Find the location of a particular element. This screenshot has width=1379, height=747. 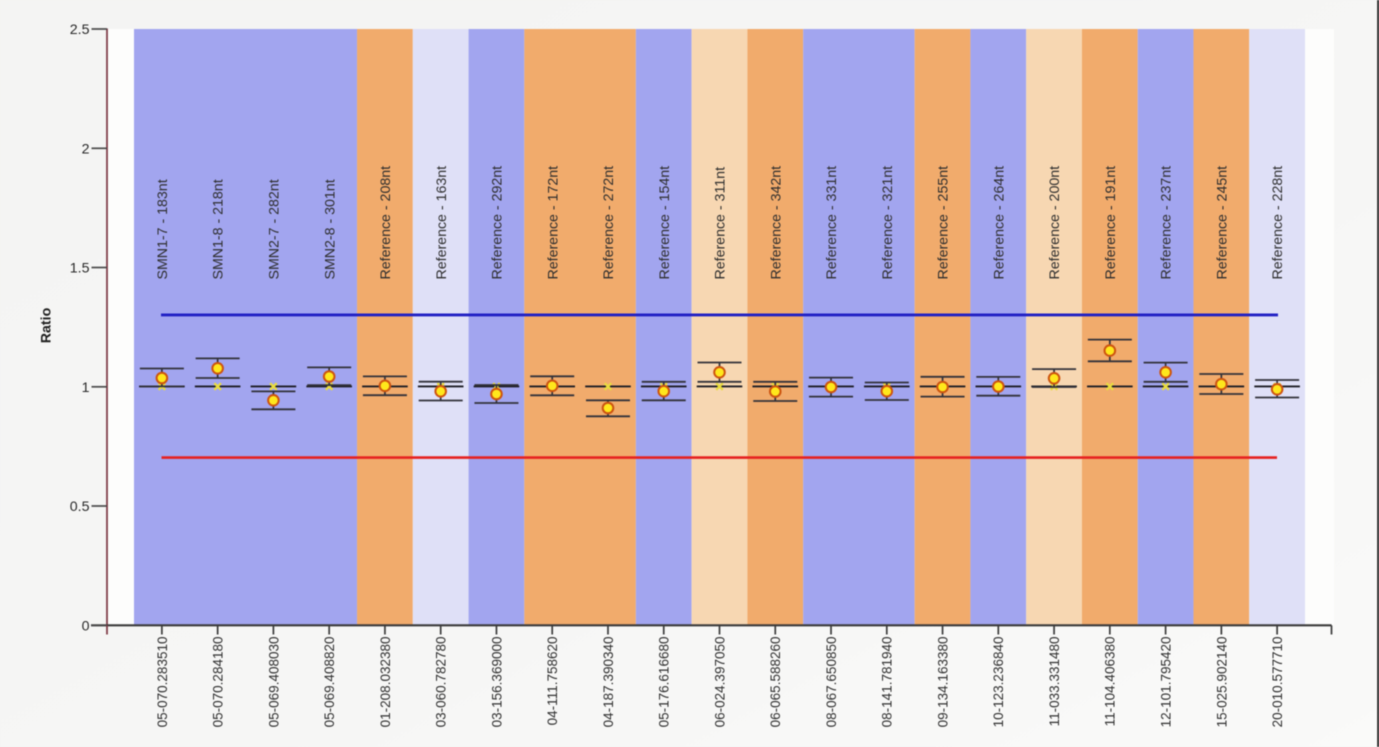

svg-text: Ratio is located at coordinates (47, 325).